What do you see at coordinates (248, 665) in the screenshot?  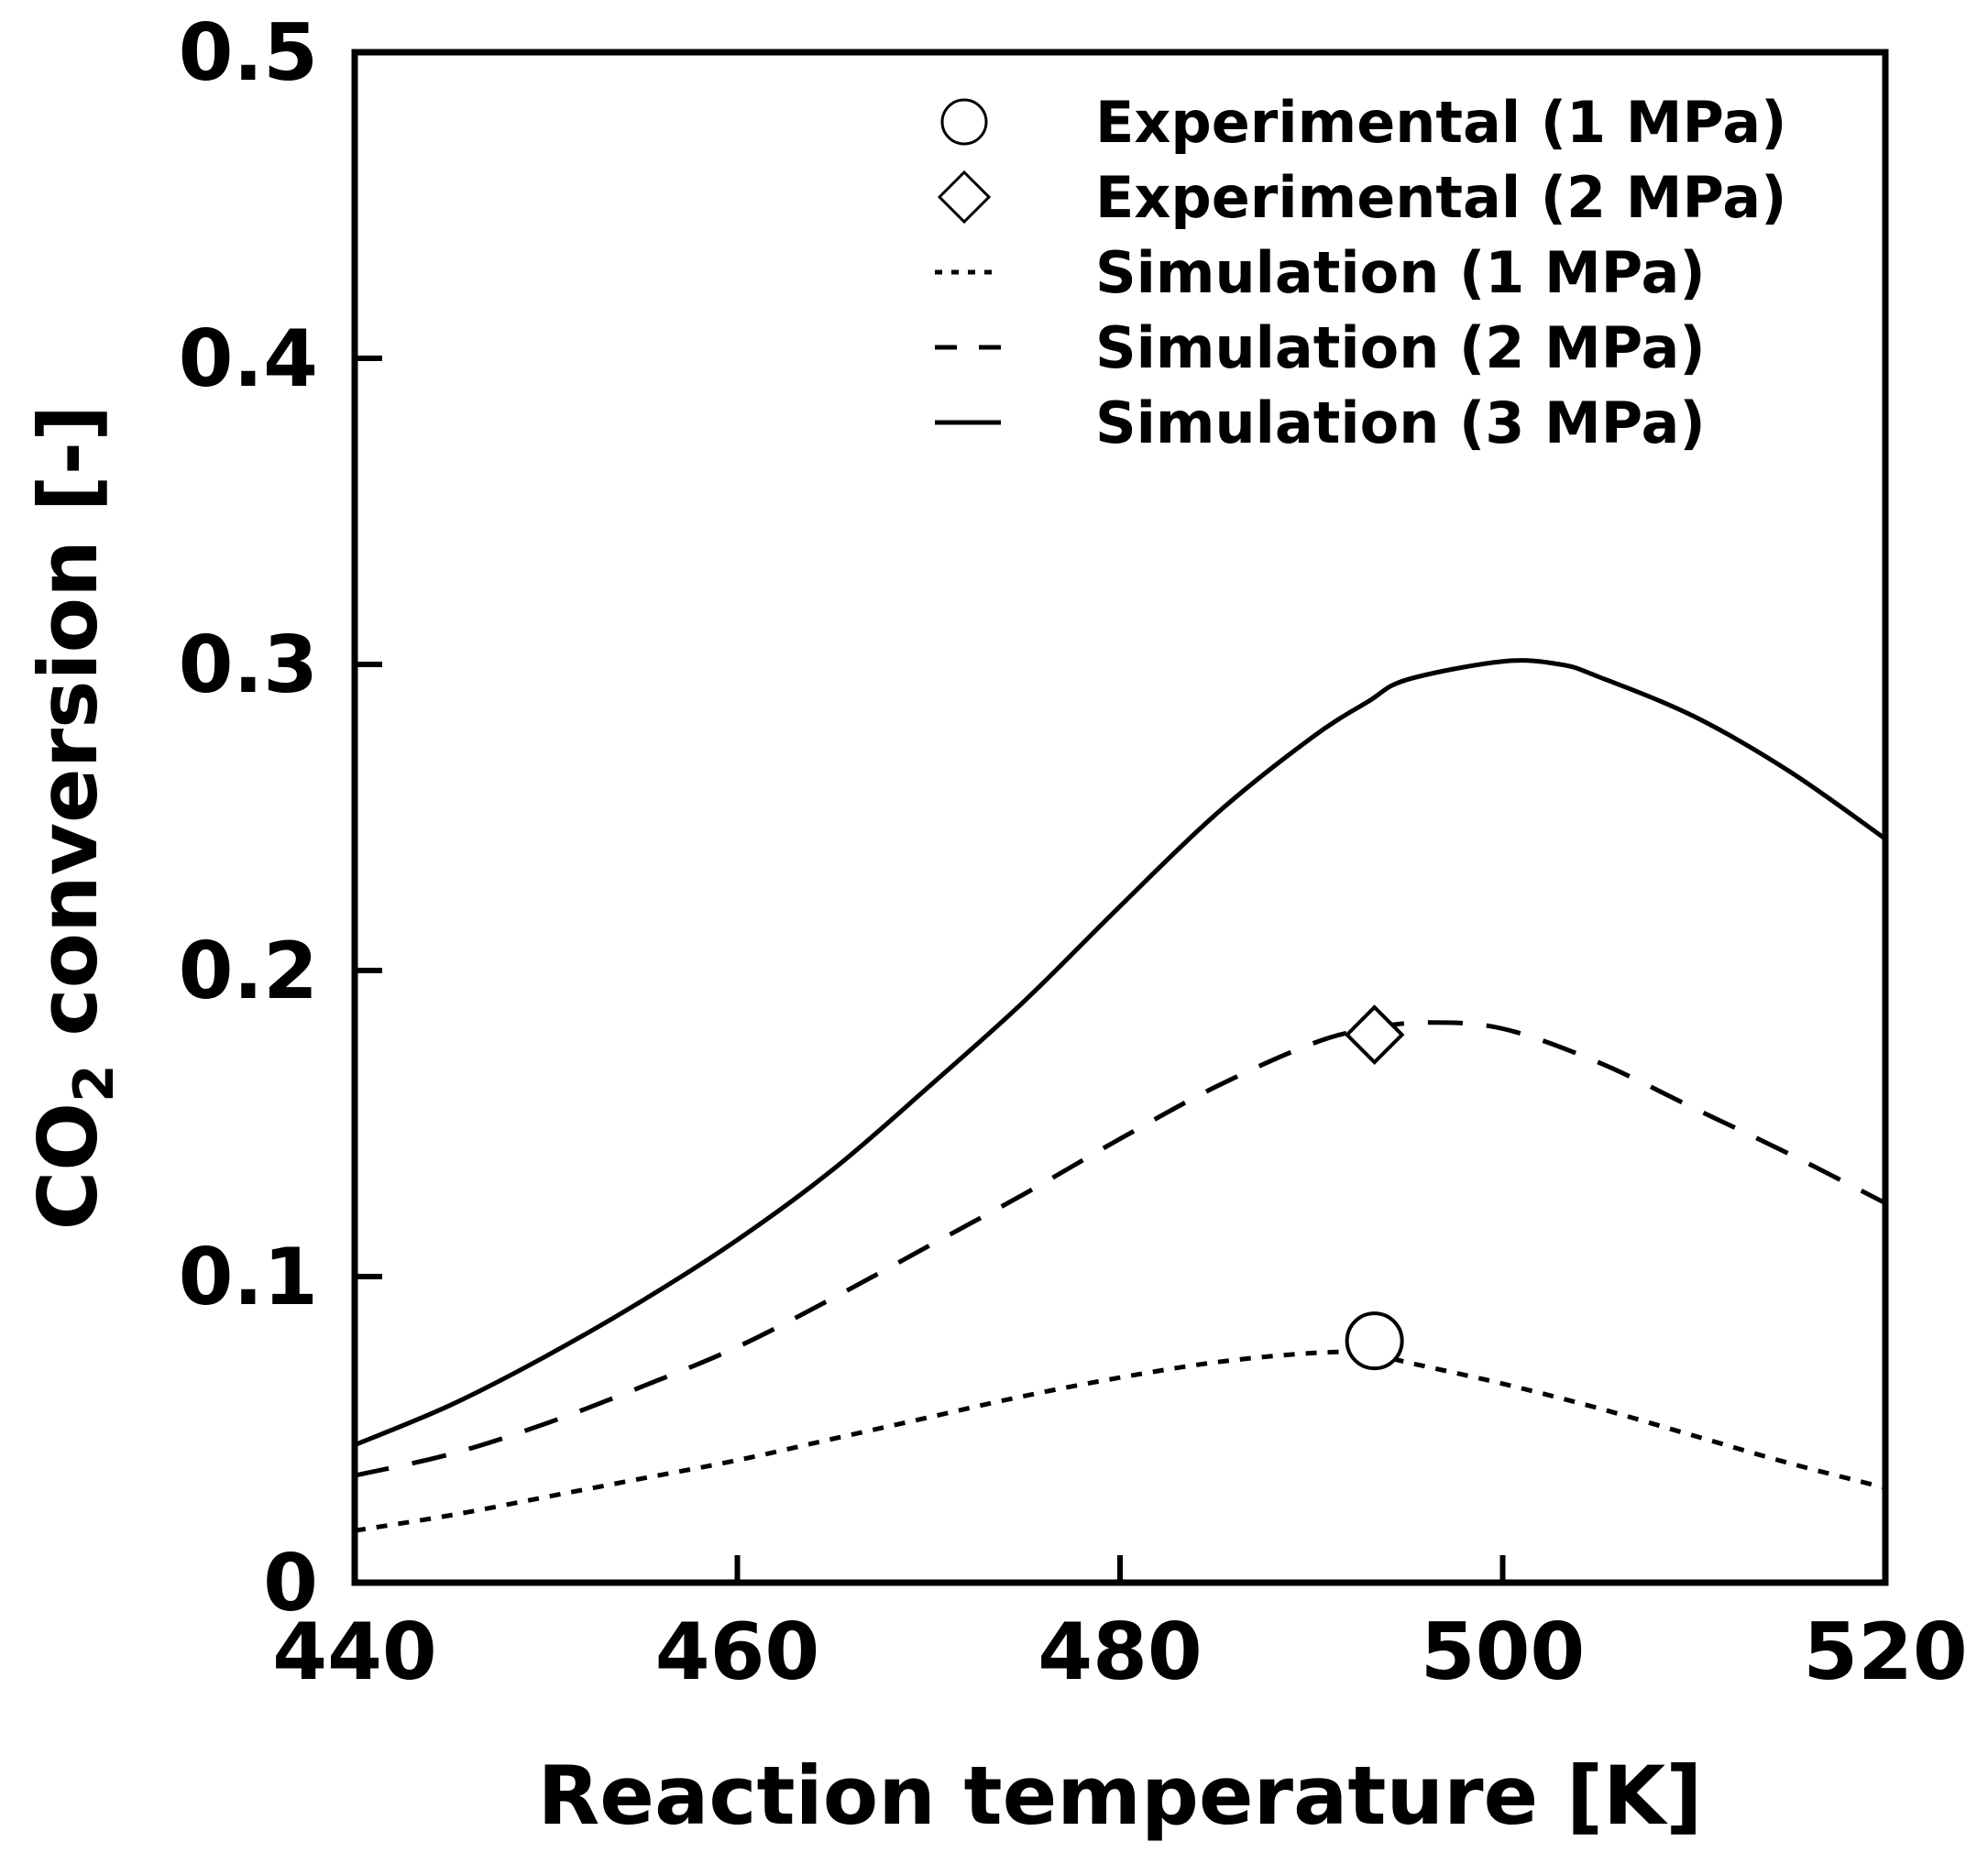 I see `y-tick-label: 0.3` at bounding box center [248, 665].